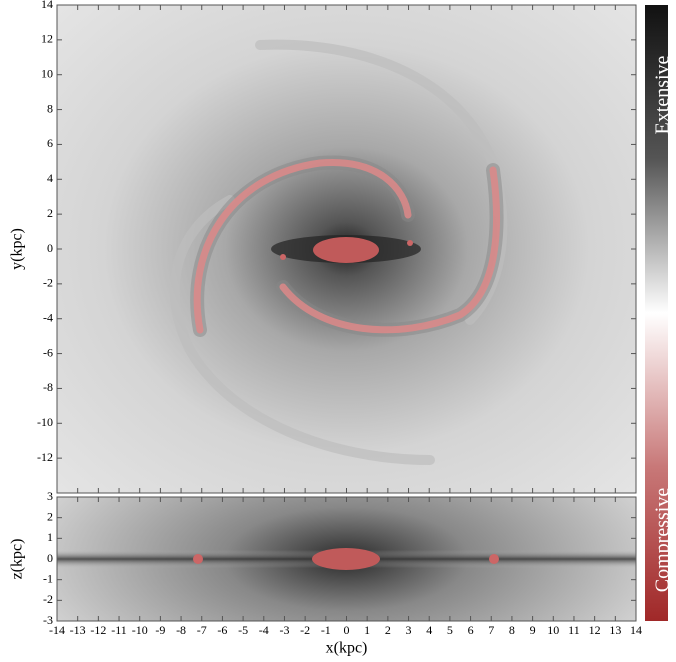 This screenshot has height=662, width=676. What do you see at coordinates (202, 630) in the screenshot?
I see `x-tick-label: -7` at bounding box center [202, 630].